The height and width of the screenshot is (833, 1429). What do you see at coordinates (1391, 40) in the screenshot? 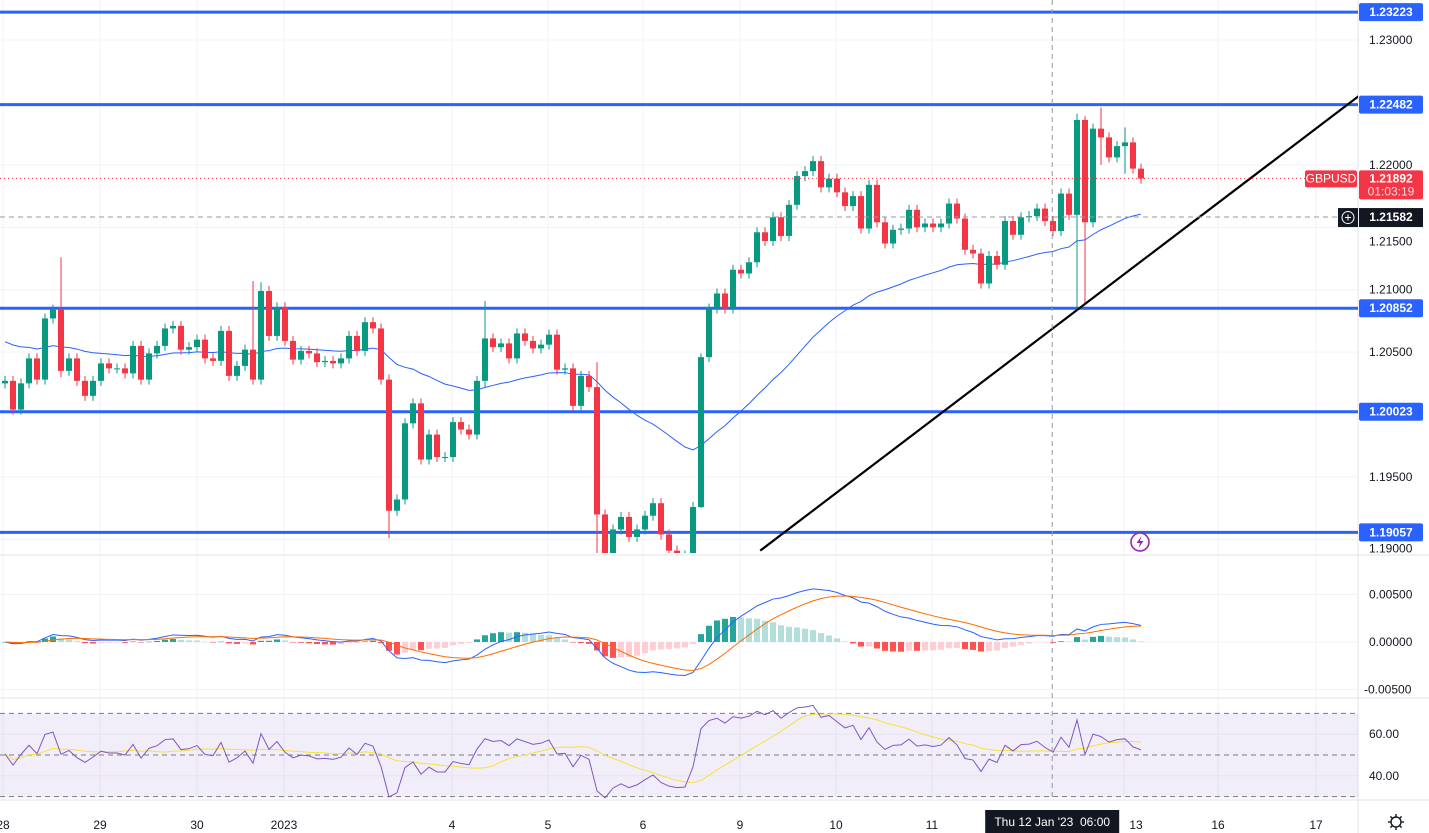
I see `price-tick-label: 1.23000` at bounding box center [1391, 40].